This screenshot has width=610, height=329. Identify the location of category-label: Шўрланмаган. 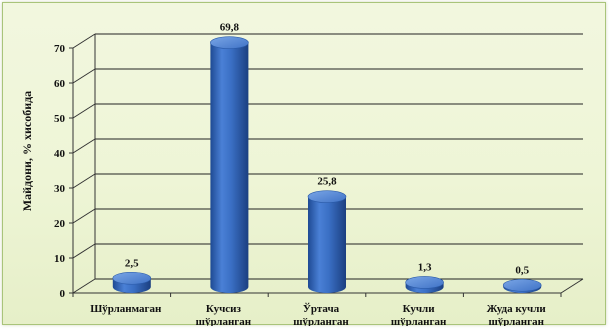
(126, 309).